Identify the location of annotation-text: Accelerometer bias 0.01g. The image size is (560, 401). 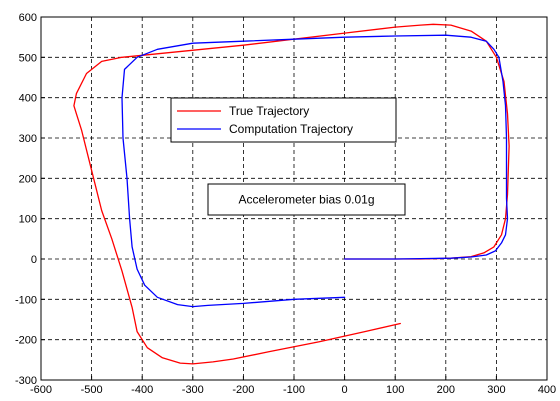
(306, 200).